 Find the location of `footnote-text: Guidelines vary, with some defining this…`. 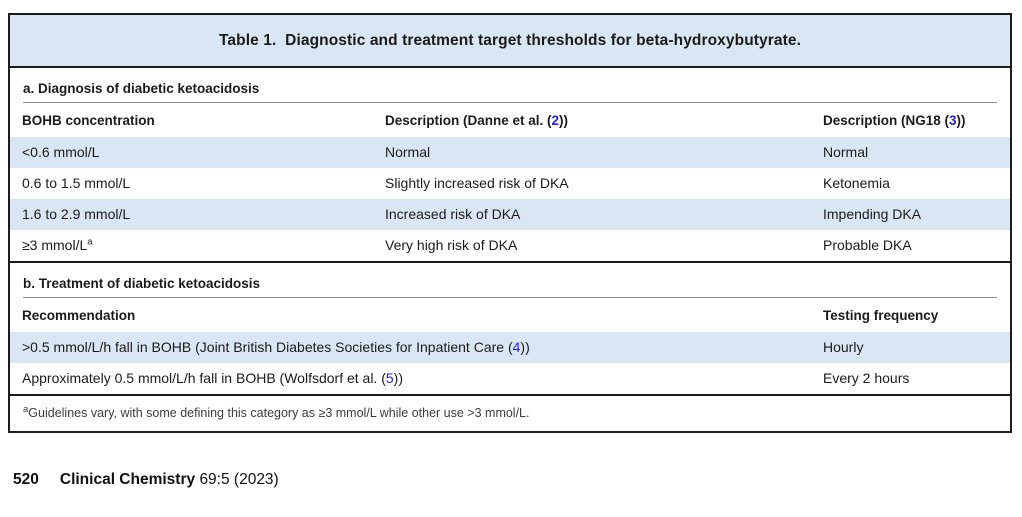

footnote-text: Guidelines vary, with some defining this… is located at coordinates (279, 413).